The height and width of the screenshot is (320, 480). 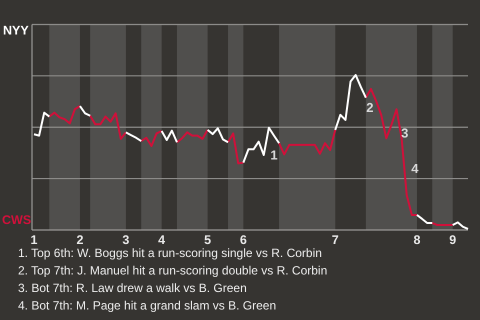 I want to click on text: CWS, so click(x=17, y=220).